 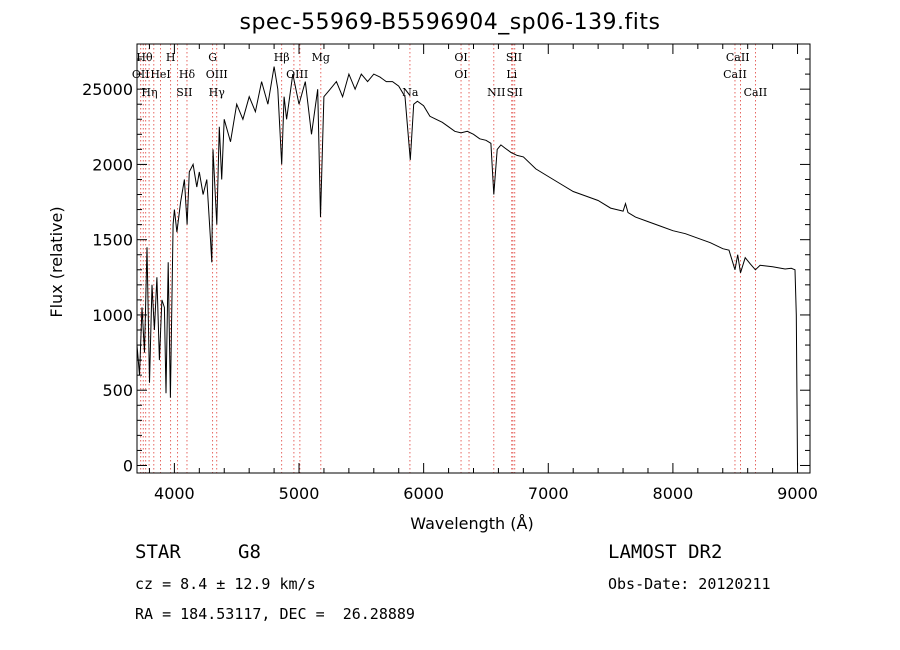 I want to click on y-tick-label: 25000, so click(x=107, y=89).